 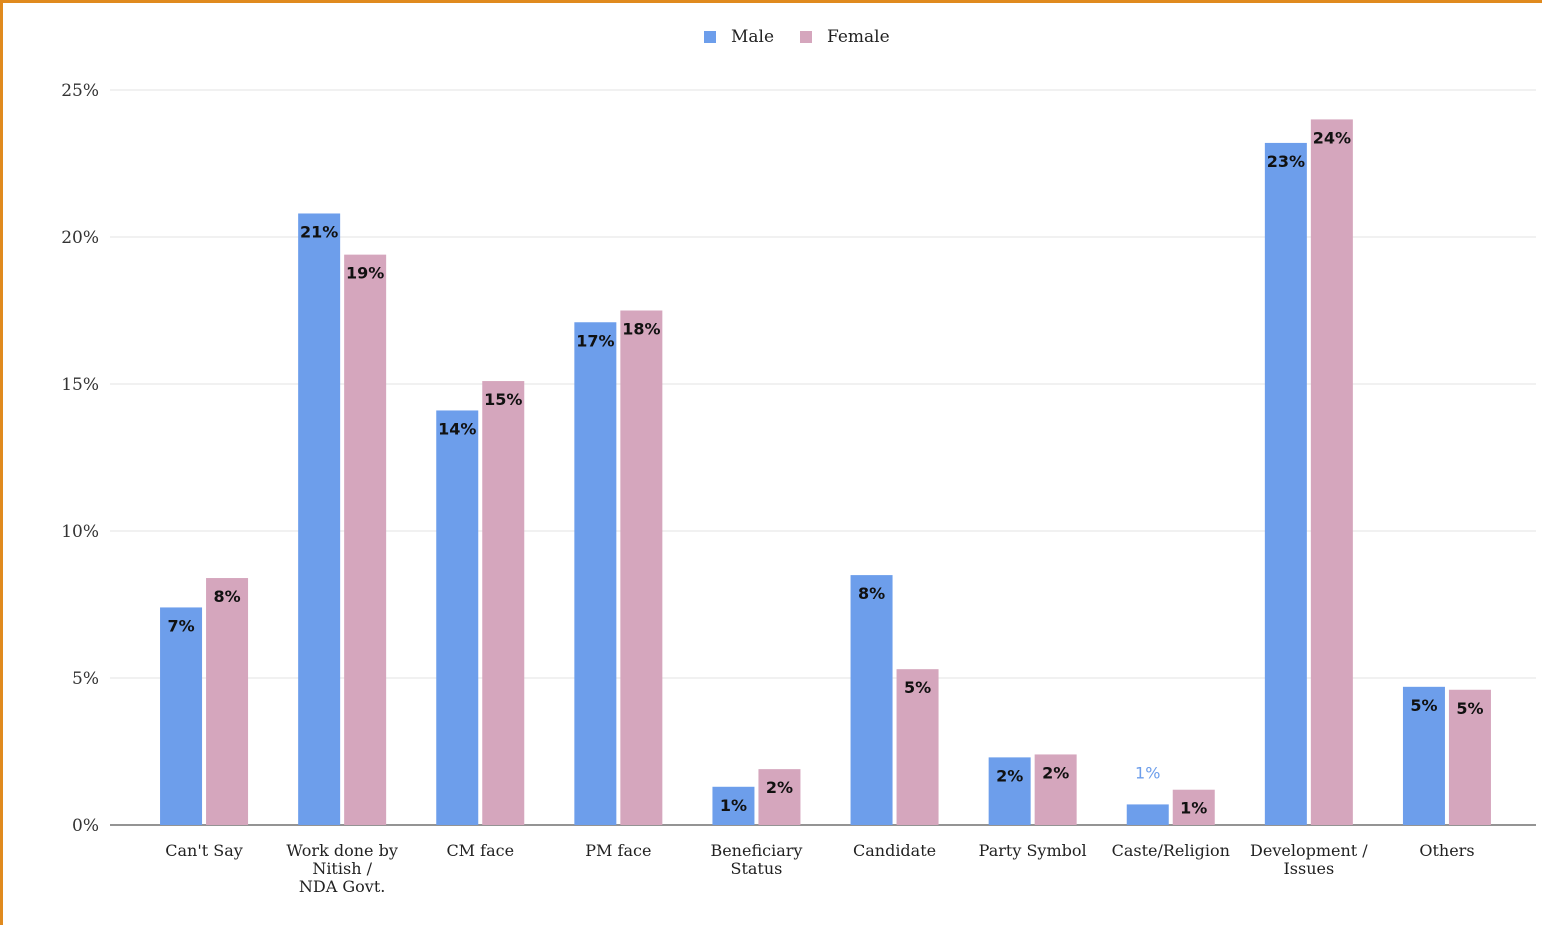 I want to click on y-tick-label: 10%, so click(x=80, y=532).